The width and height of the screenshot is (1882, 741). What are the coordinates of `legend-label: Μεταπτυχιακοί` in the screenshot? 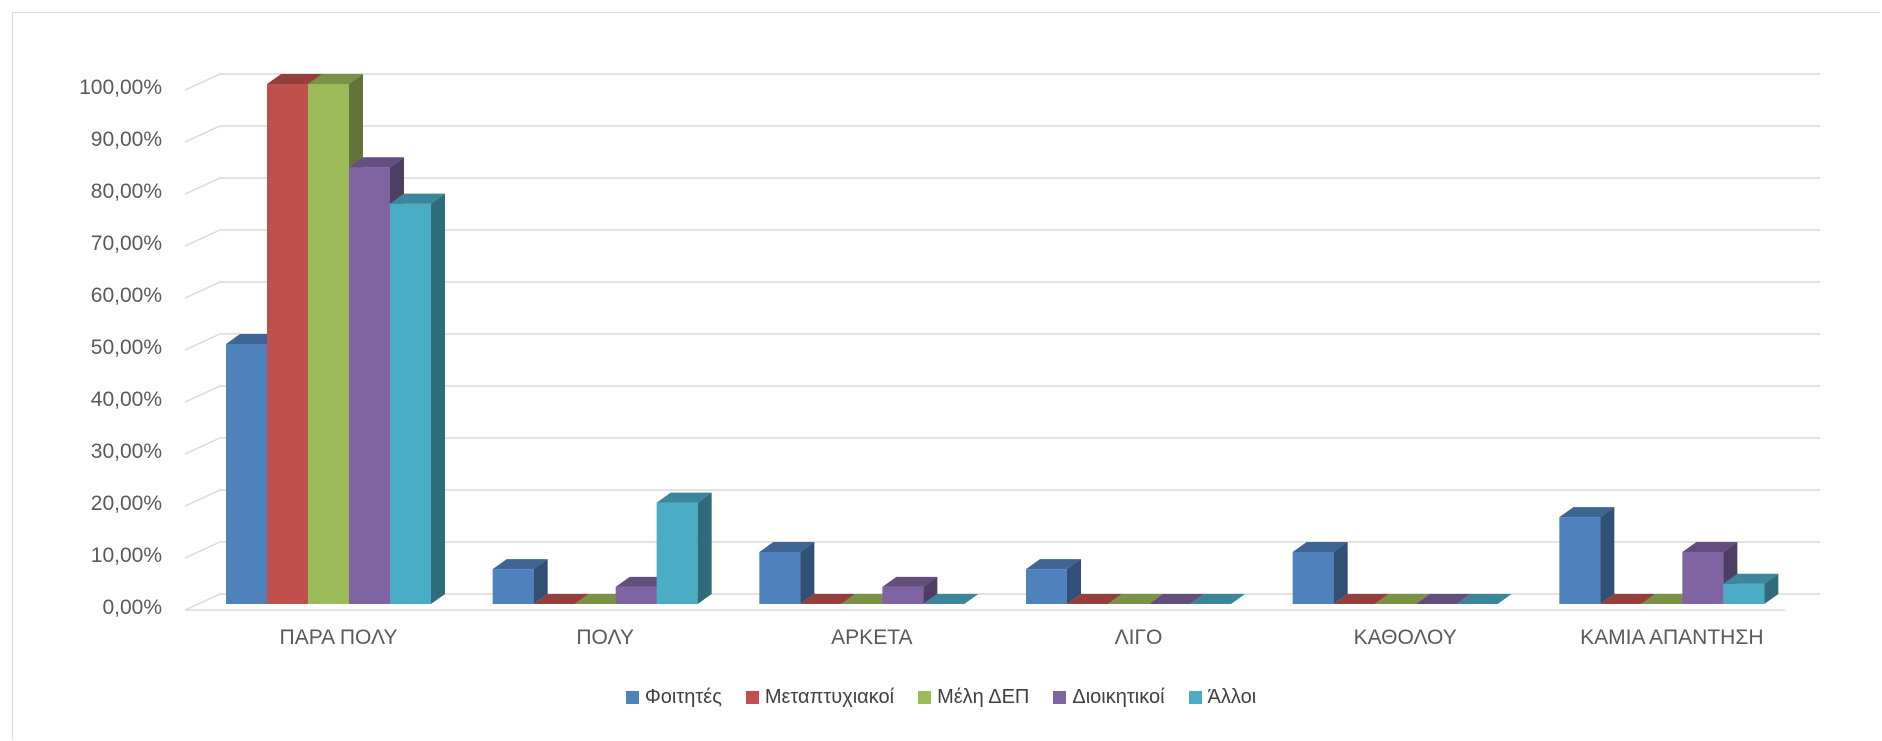 It's located at (829, 697).